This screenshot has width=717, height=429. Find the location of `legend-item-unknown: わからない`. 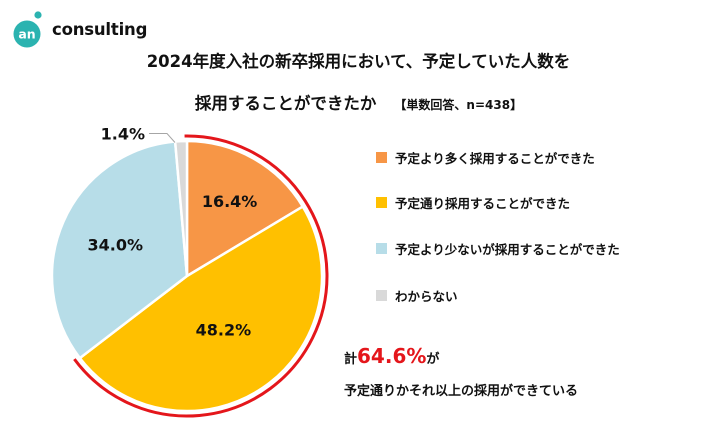

legend-item-unknown: わからない is located at coordinates (417, 295).